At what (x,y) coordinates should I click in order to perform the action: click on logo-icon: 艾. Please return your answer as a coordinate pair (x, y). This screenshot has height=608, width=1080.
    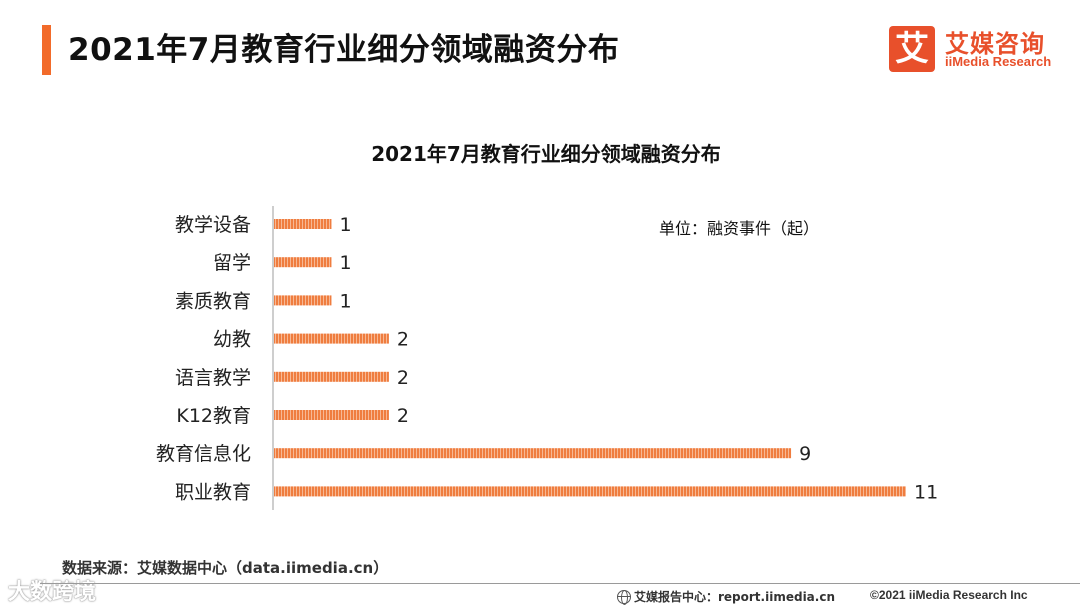
    Looking at the image, I should click on (912, 49).